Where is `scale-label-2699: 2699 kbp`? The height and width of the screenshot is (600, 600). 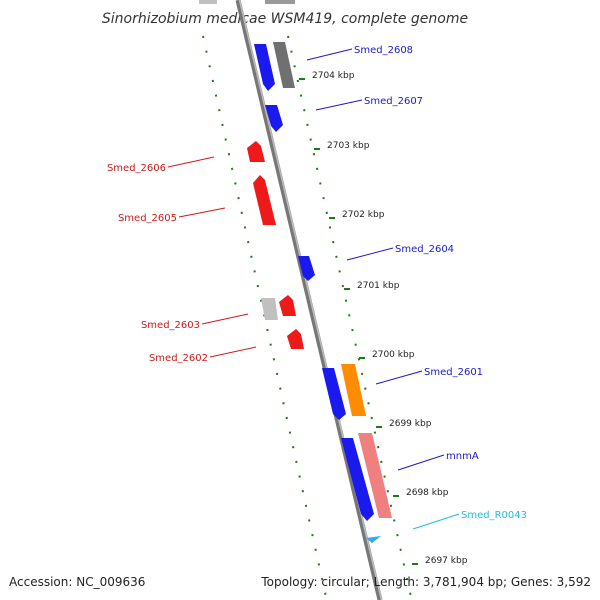
scale-label-2699: 2699 kbp is located at coordinates (410, 424).